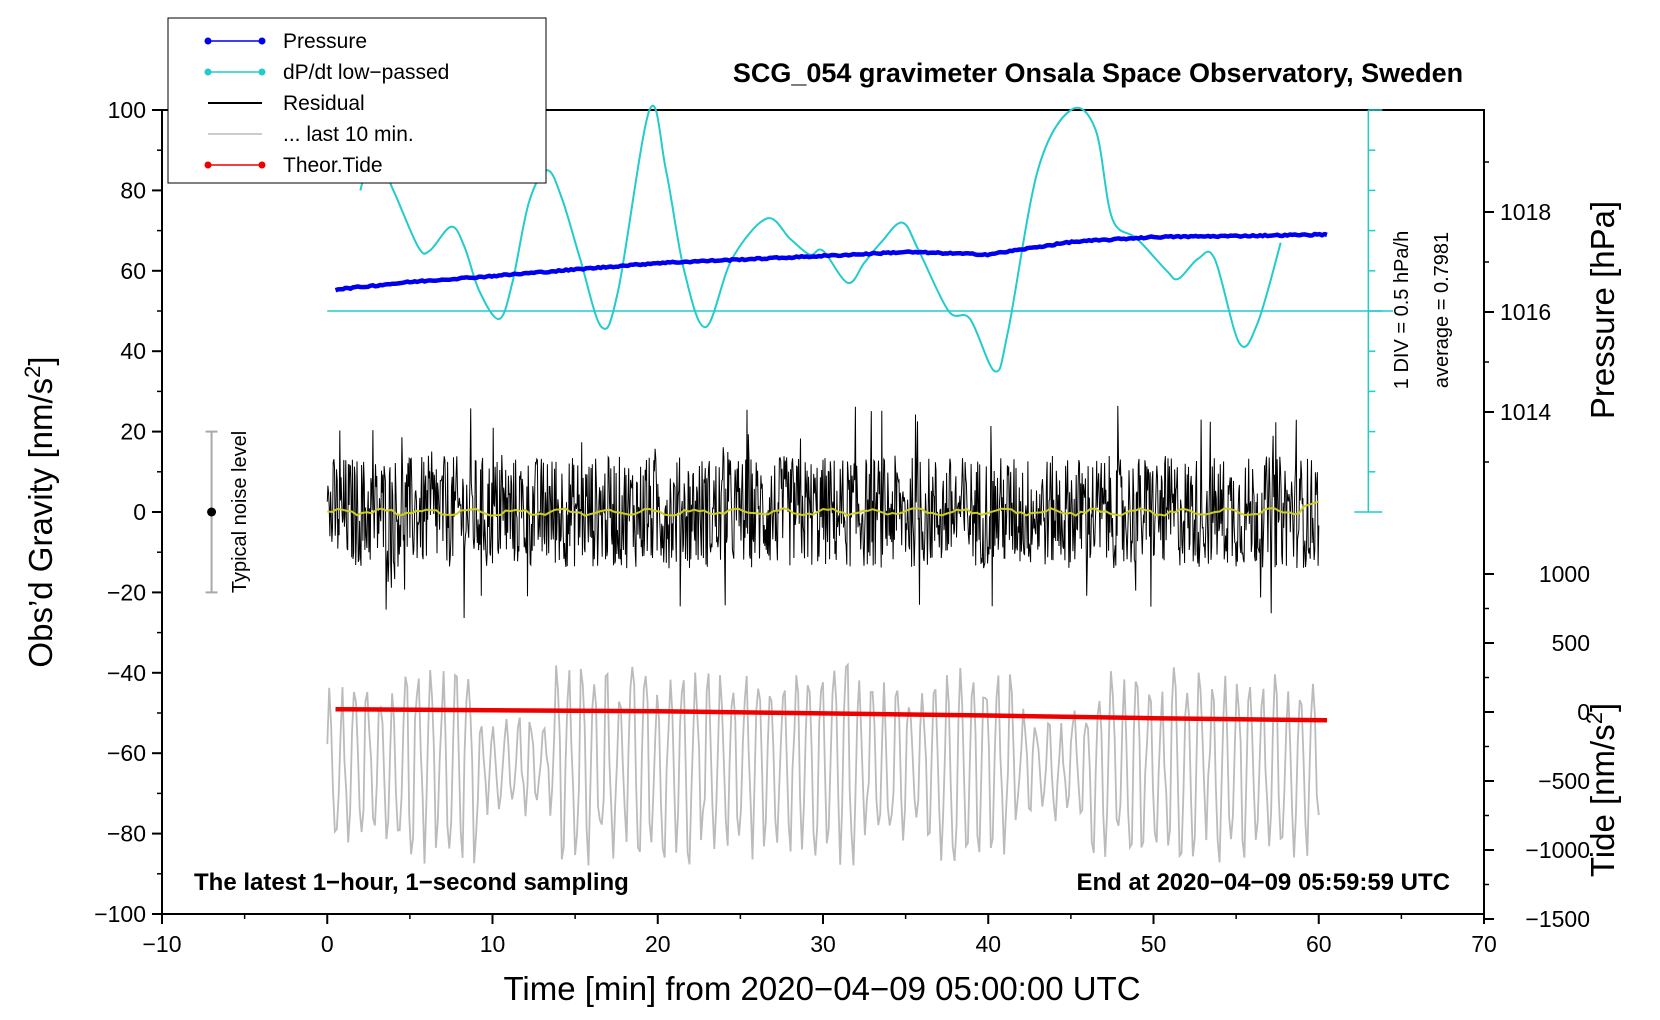 The image size is (1660, 1020). Describe the element at coordinates (1525, 412) in the screenshot. I see `pressure-tick-label: 1014` at that location.